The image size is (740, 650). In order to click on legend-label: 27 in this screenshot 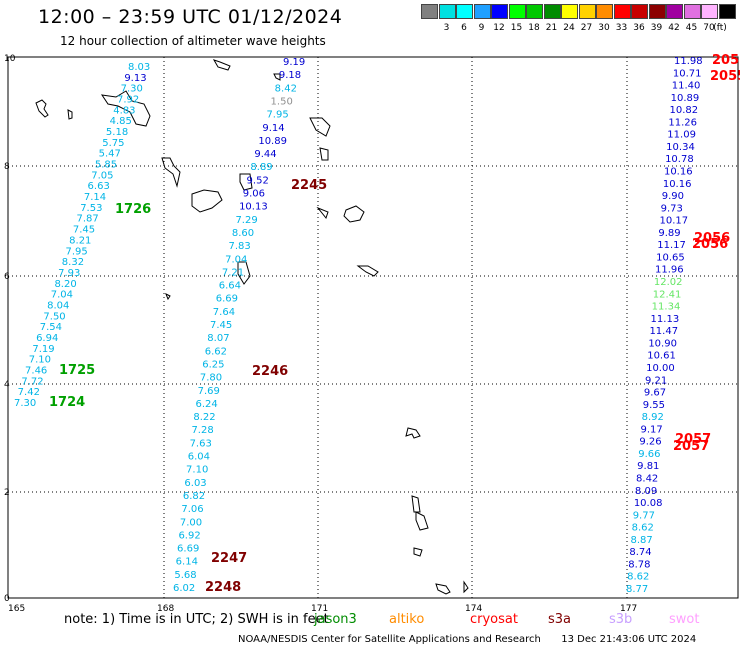, I will do `click(586, 28)`.